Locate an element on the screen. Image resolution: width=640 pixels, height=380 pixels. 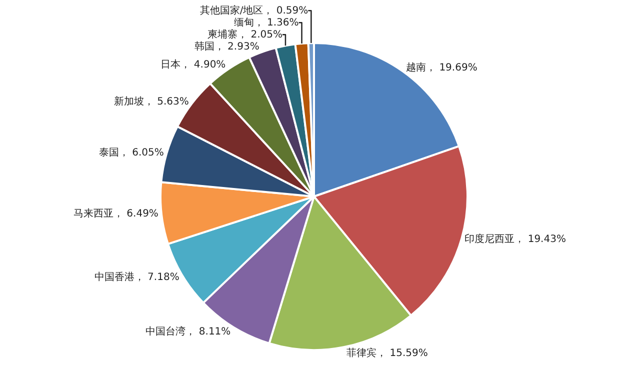
slice-label: 韩国， 2.93% is located at coordinates (227, 46).